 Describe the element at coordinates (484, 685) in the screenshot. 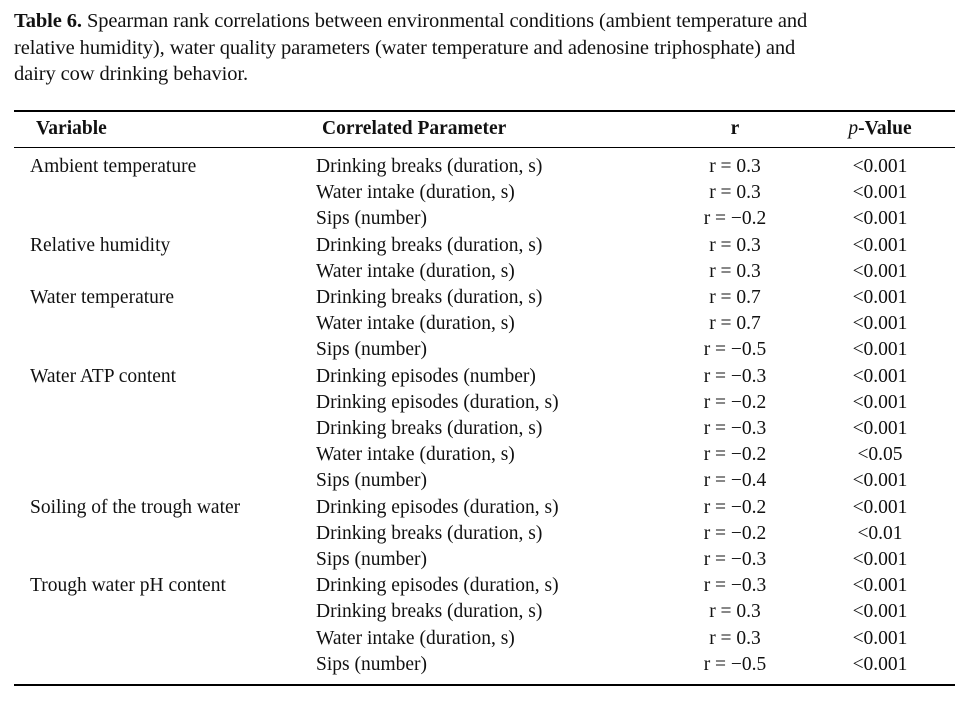

I see `table-bottom-rule` at that location.